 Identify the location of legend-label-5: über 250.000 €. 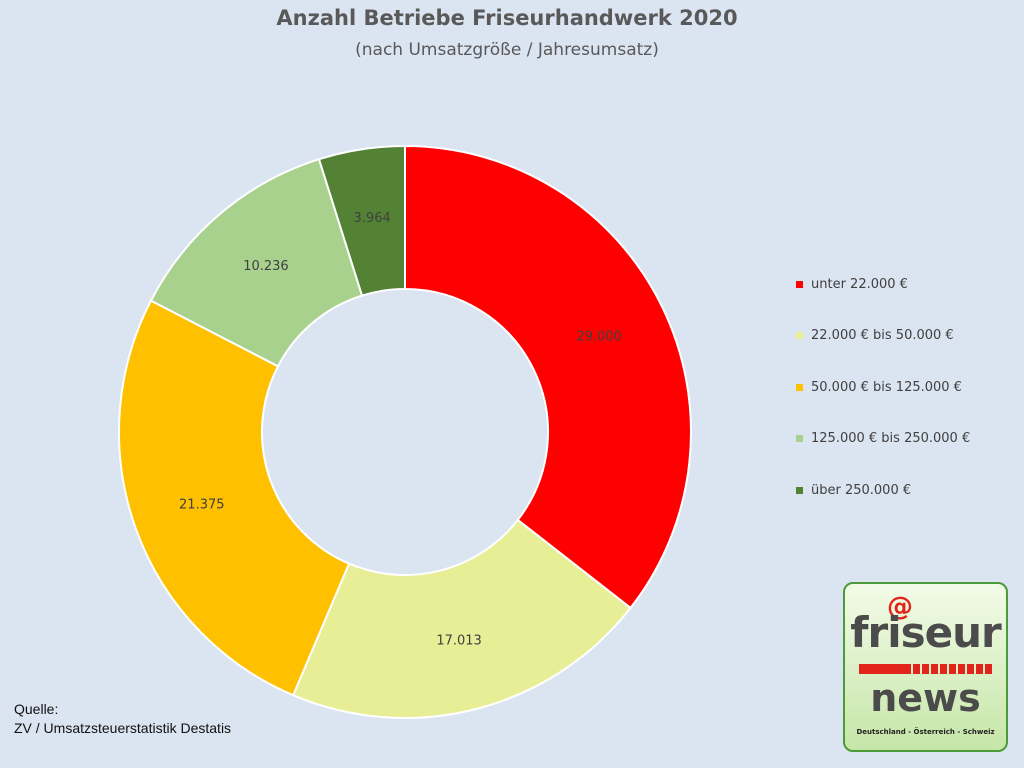
(861, 490).